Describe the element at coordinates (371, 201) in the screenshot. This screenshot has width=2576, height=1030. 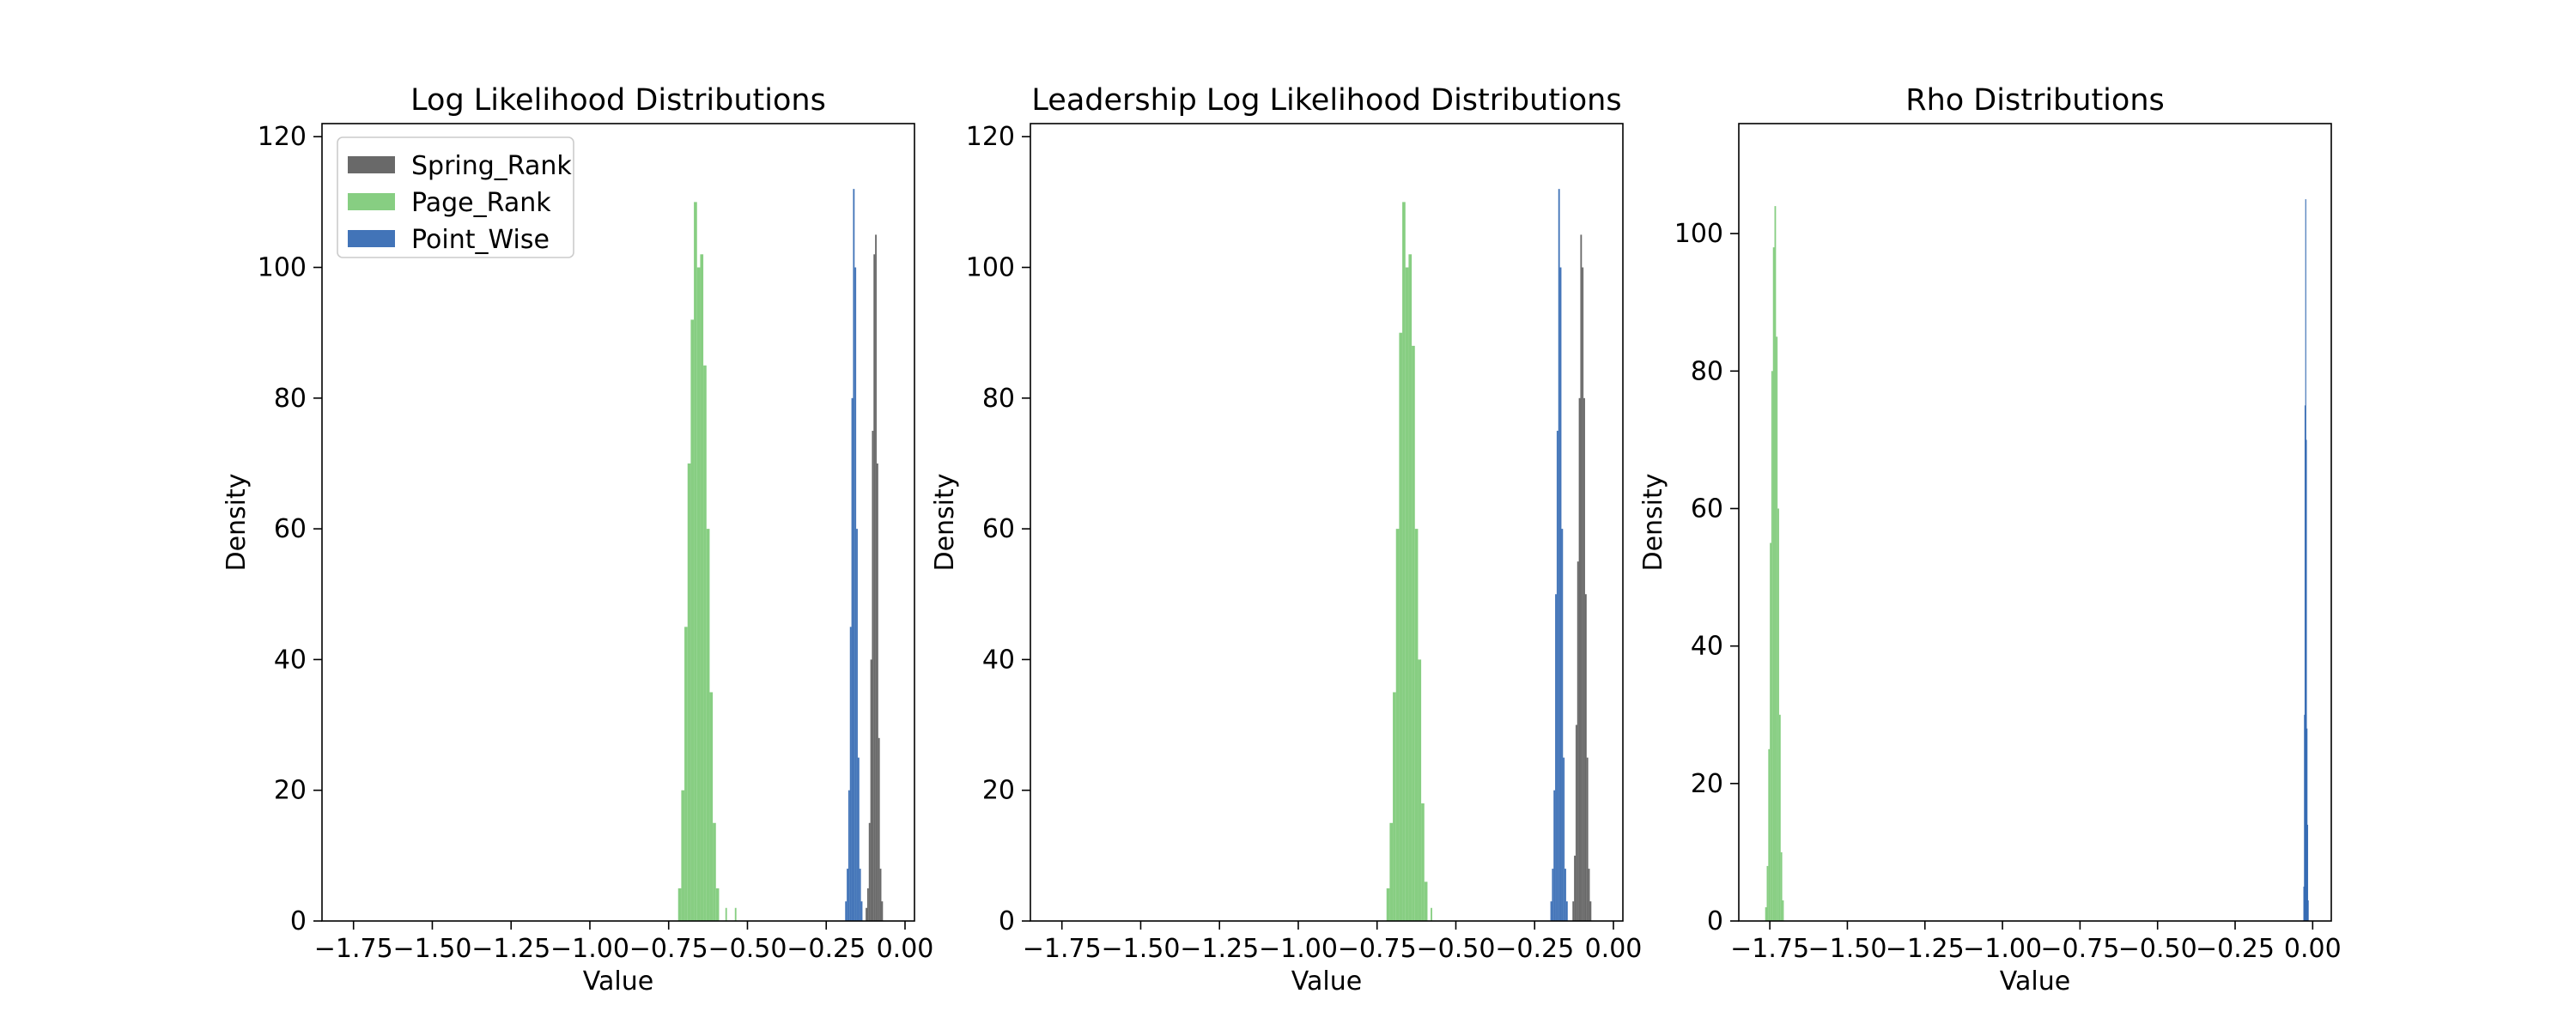
I see `legend-swatch-page-rank` at that location.